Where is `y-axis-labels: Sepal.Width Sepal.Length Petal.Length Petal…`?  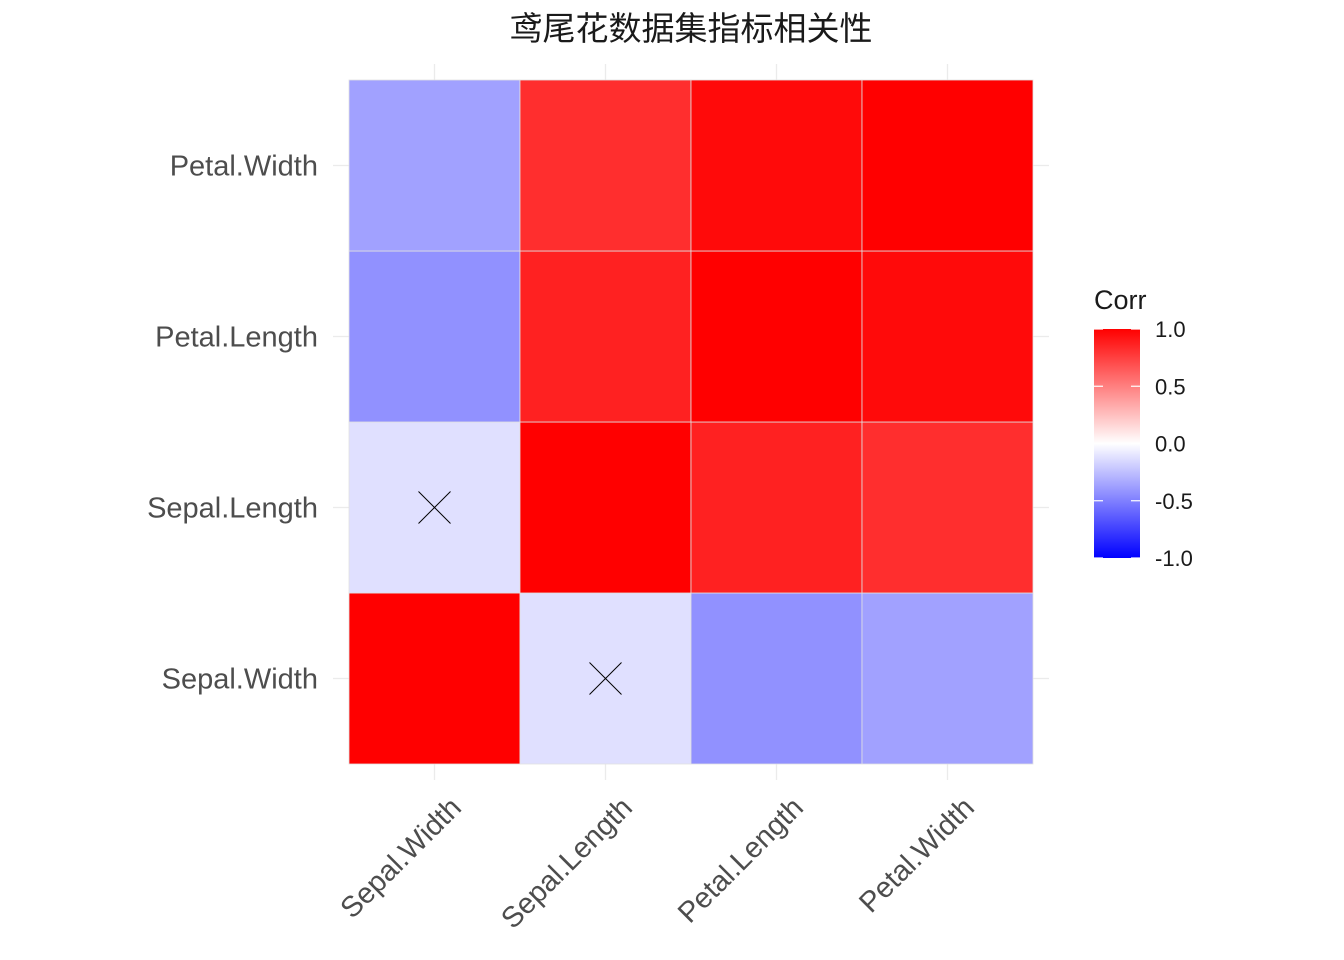 y-axis-labels: Sepal.Width Sepal.Length Petal.Length Petal… is located at coordinates (232, 423).